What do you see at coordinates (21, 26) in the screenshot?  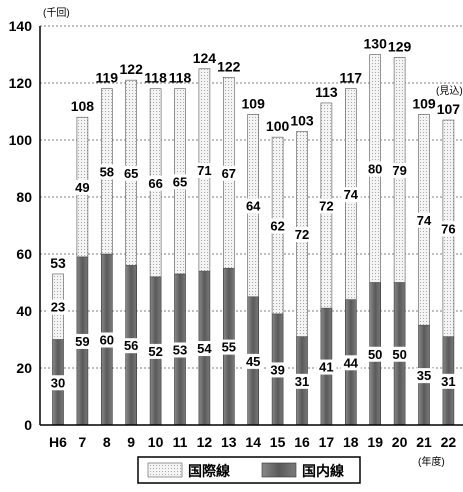 I see `y-tick-label: 140` at bounding box center [21, 26].